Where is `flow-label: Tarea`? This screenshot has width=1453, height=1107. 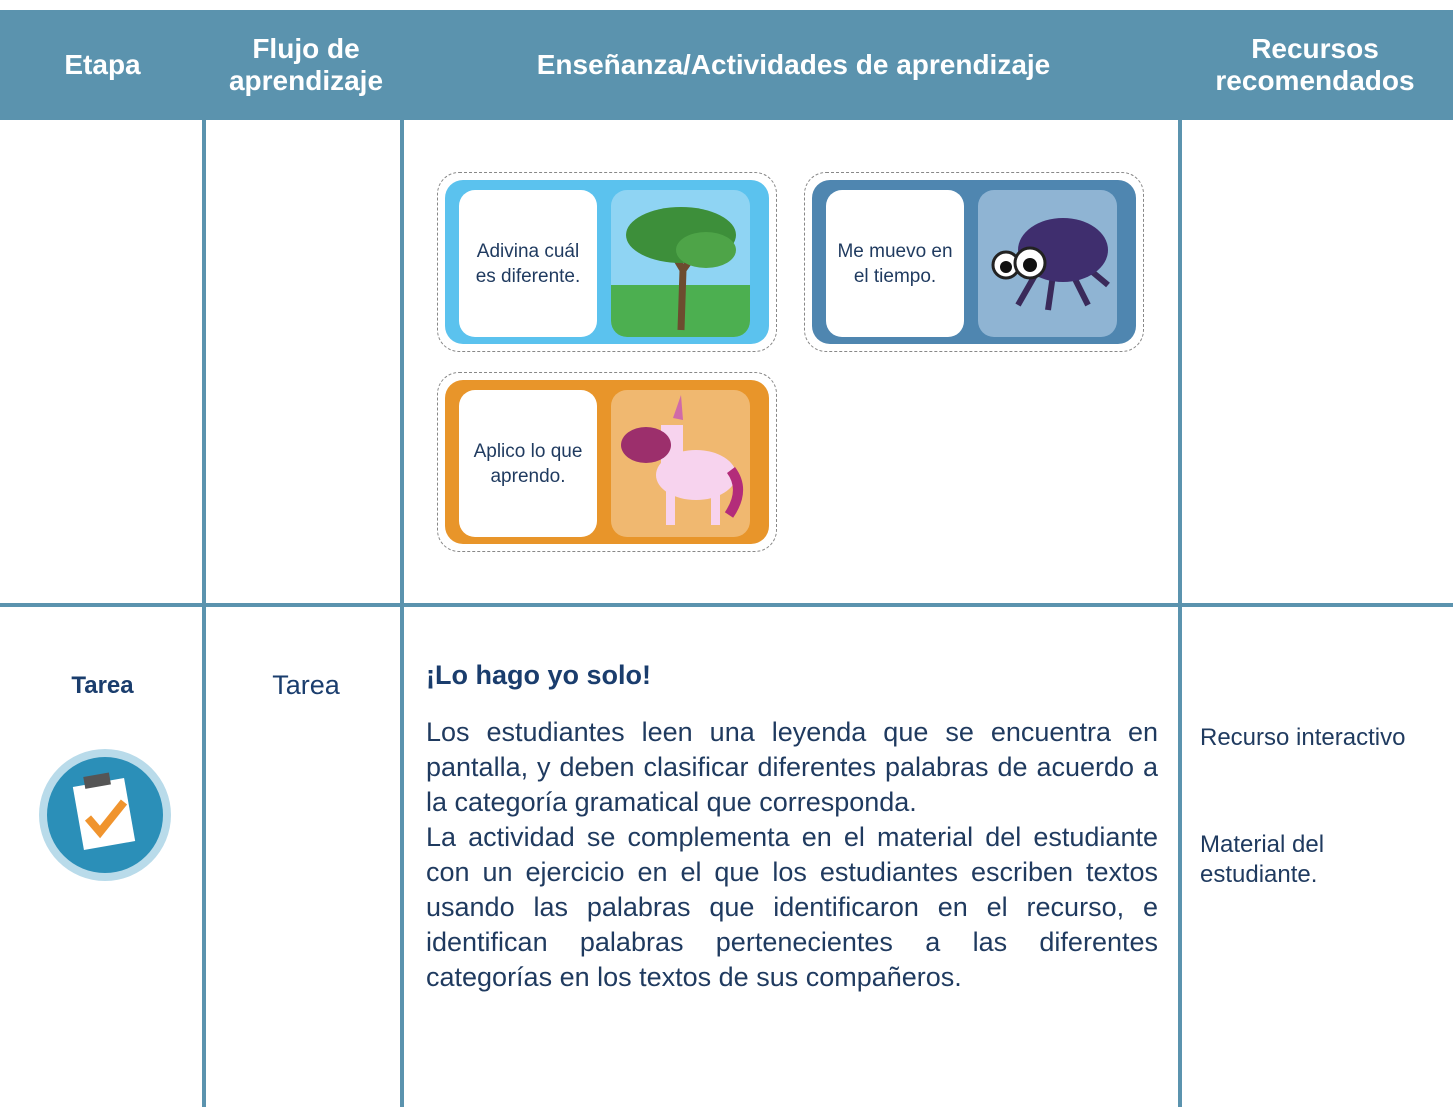
flow-label: Tarea is located at coordinates (306, 685).